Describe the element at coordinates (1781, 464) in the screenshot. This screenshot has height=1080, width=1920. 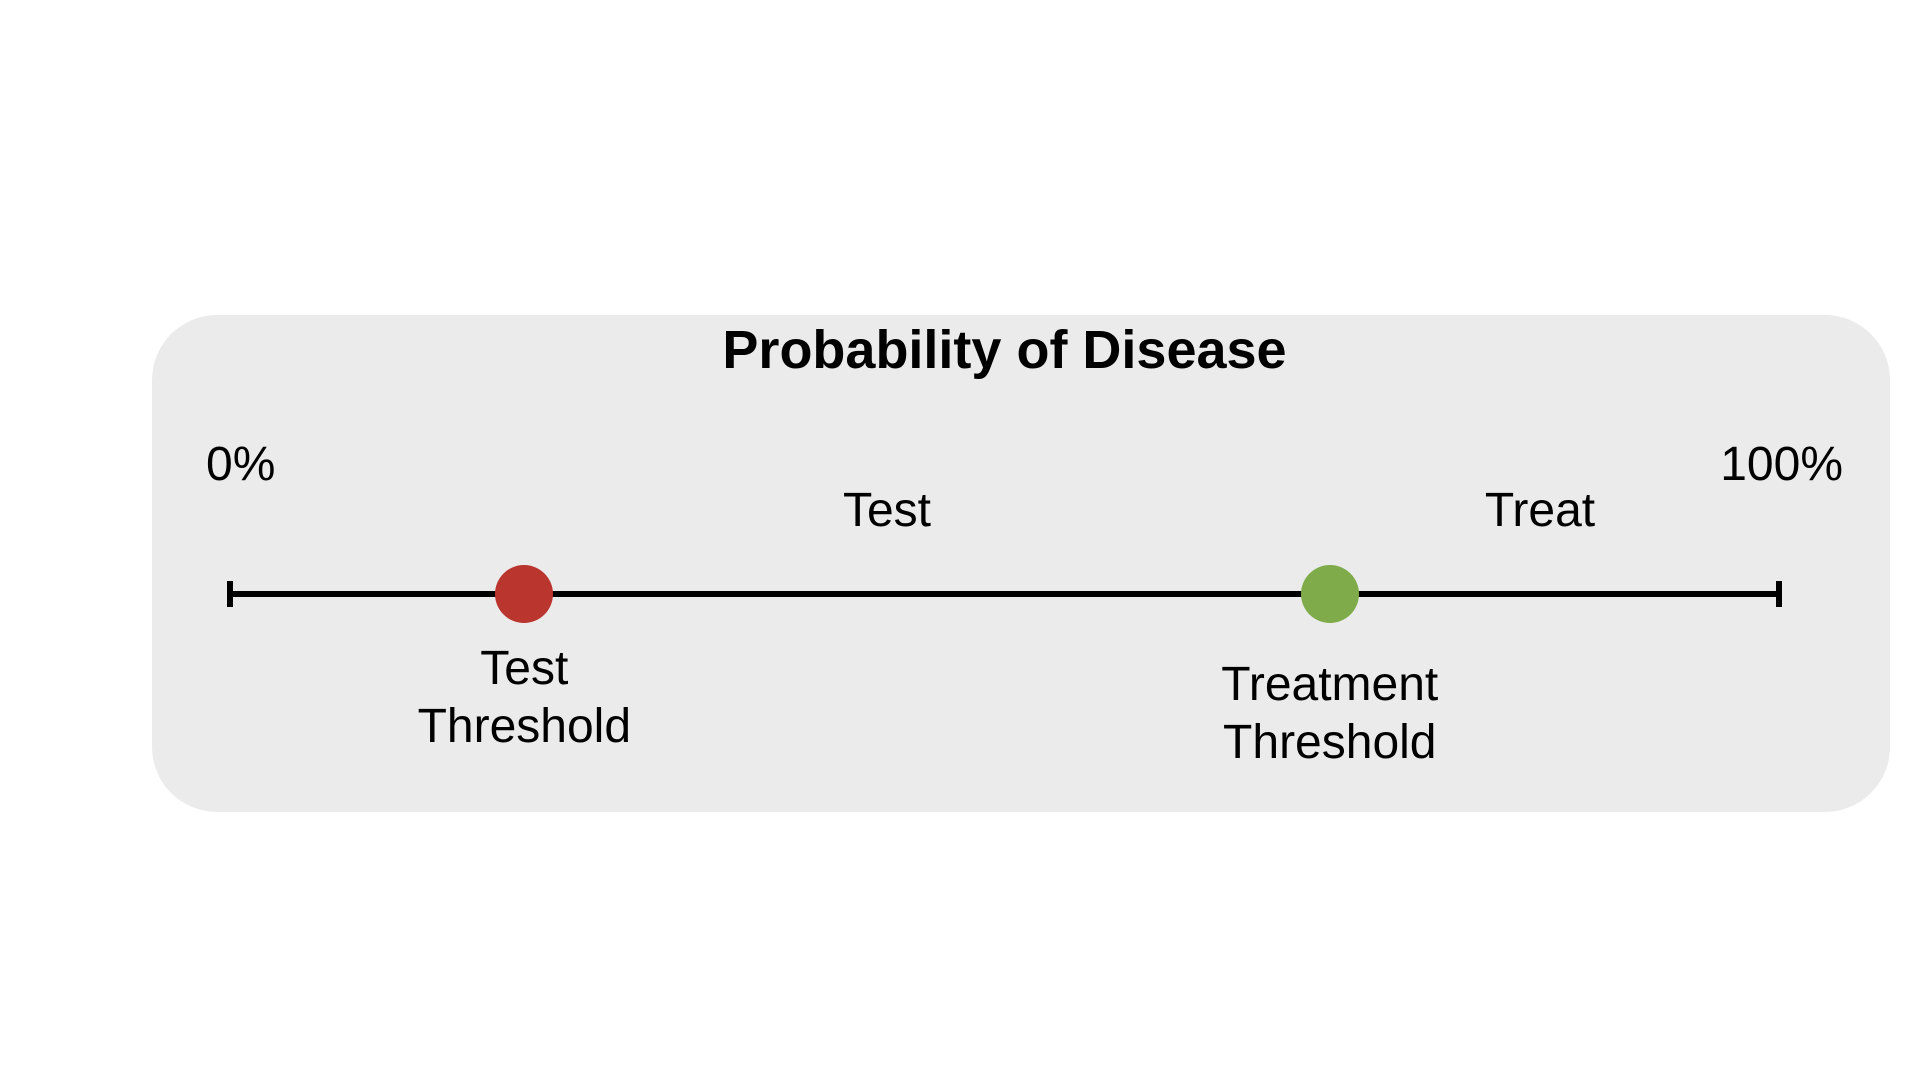
I see `axis-max-label: 100%` at that location.